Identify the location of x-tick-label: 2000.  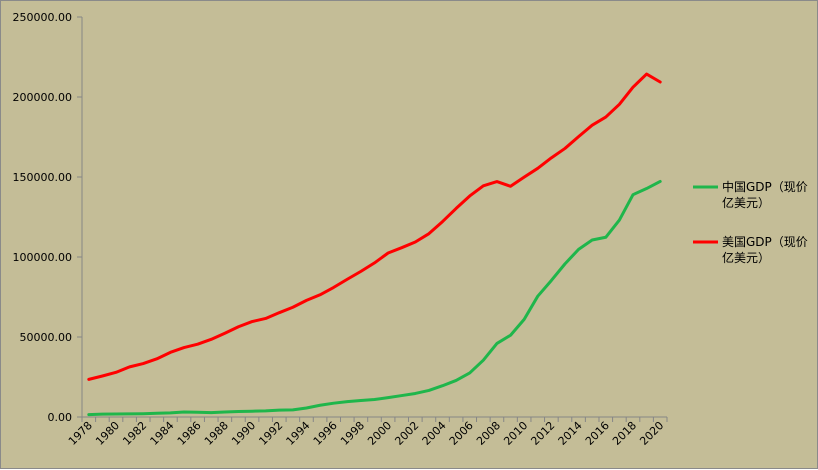
(379, 433).